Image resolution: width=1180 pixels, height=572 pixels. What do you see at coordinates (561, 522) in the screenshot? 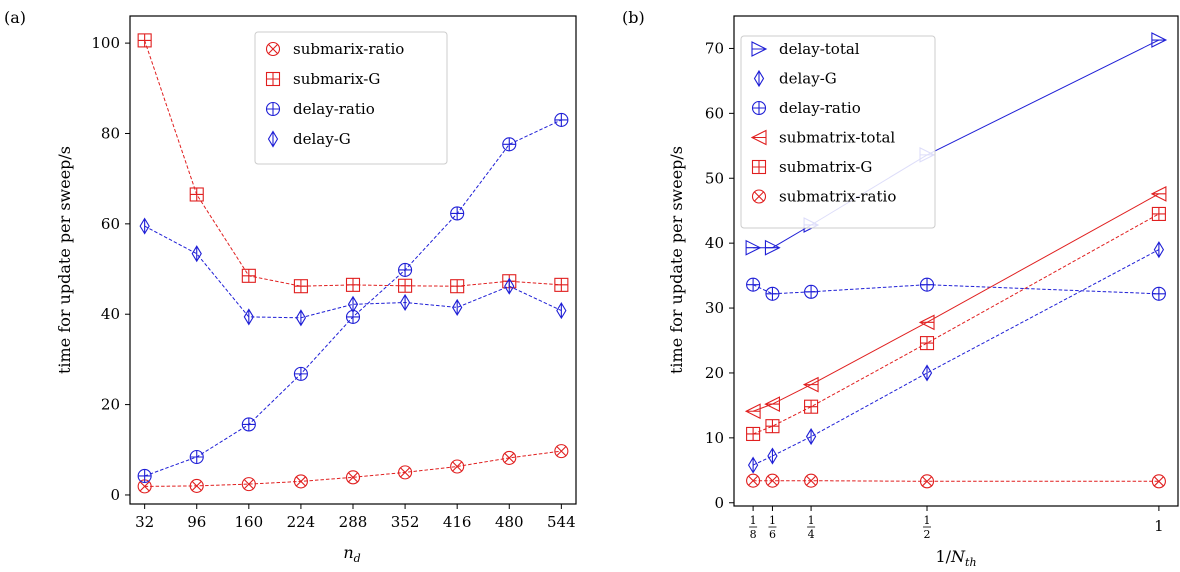
I see `x-tick-label: 544` at bounding box center [561, 522].